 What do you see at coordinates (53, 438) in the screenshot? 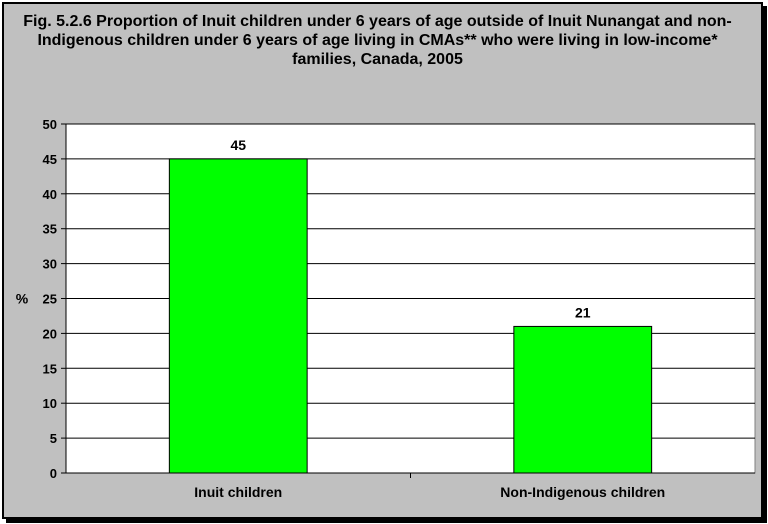
I see `y-tick-label: 5` at bounding box center [53, 438].